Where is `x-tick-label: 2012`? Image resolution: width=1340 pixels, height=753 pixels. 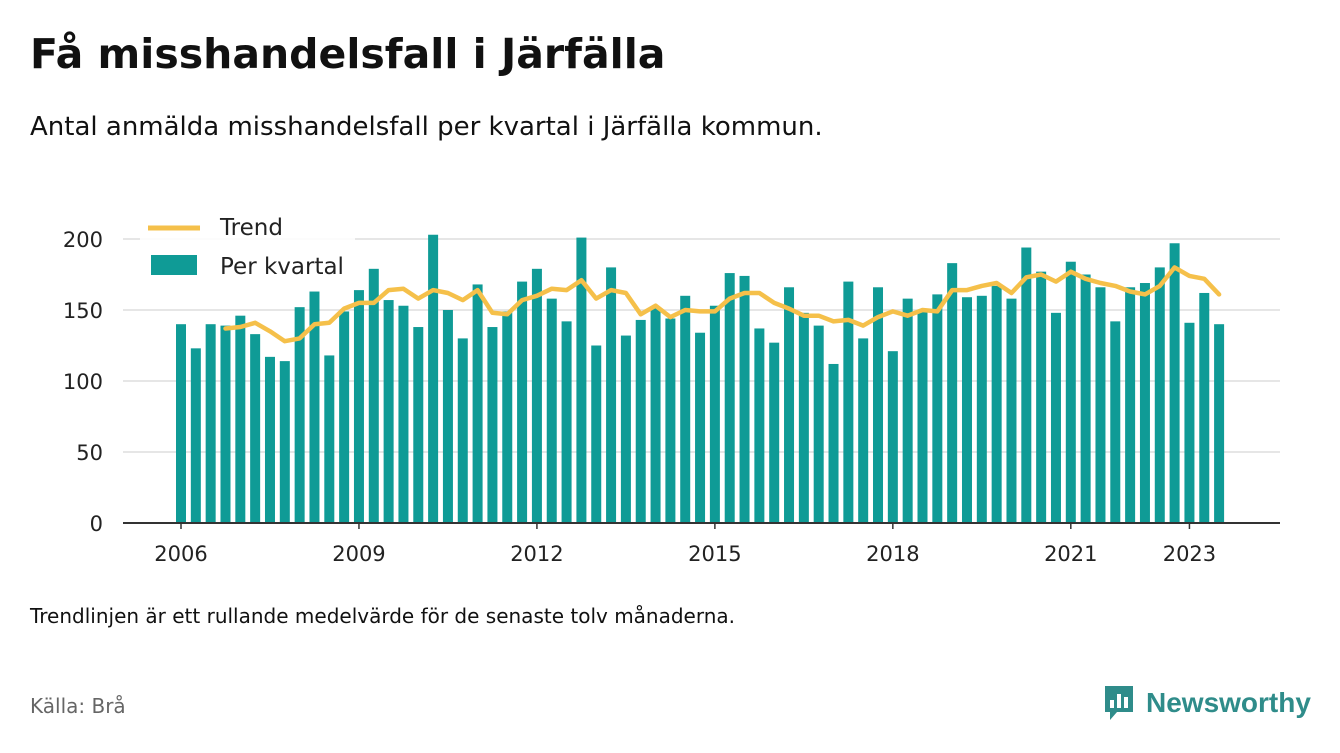 x-tick-label: 2012 is located at coordinates (536, 554).